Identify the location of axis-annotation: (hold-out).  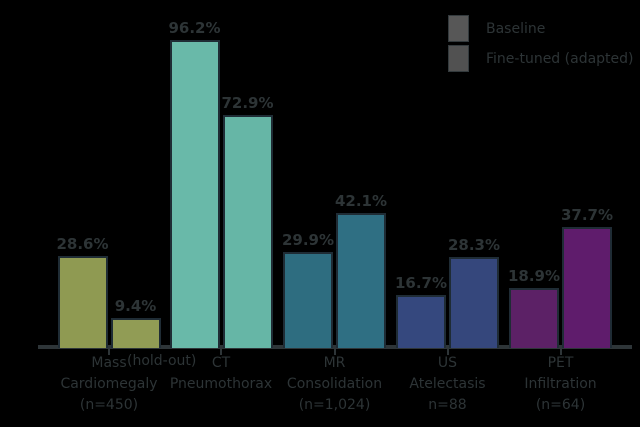
(162, 361).